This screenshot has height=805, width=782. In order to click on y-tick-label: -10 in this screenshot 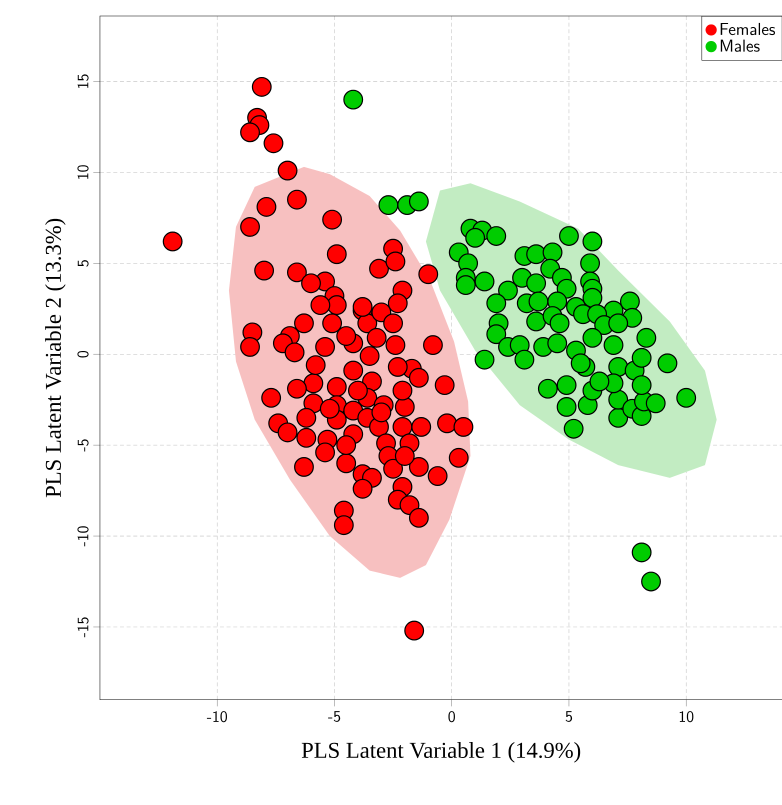, I will do `click(82, 536)`.